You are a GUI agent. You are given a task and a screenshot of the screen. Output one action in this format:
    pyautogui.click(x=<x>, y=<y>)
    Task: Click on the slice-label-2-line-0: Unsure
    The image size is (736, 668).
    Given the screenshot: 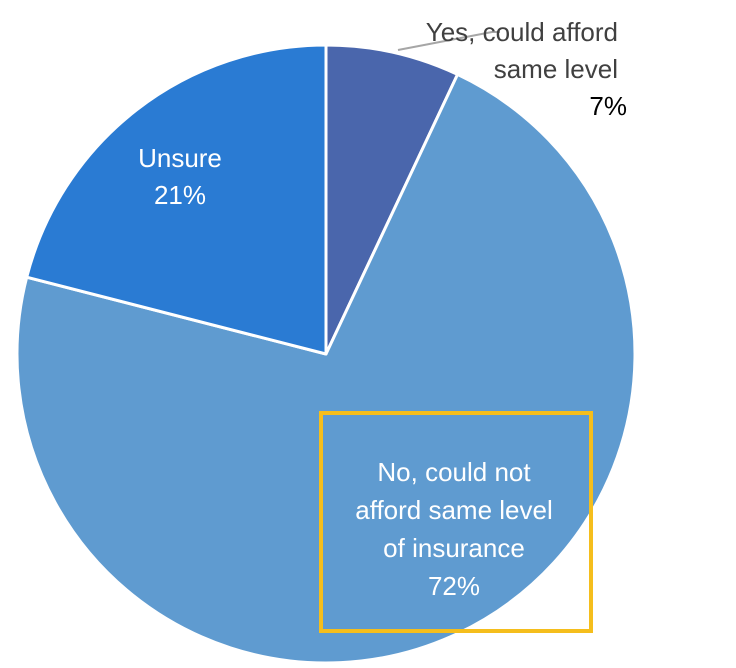 What is the action you would take?
    pyautogui.click(x=180, y=158)
    